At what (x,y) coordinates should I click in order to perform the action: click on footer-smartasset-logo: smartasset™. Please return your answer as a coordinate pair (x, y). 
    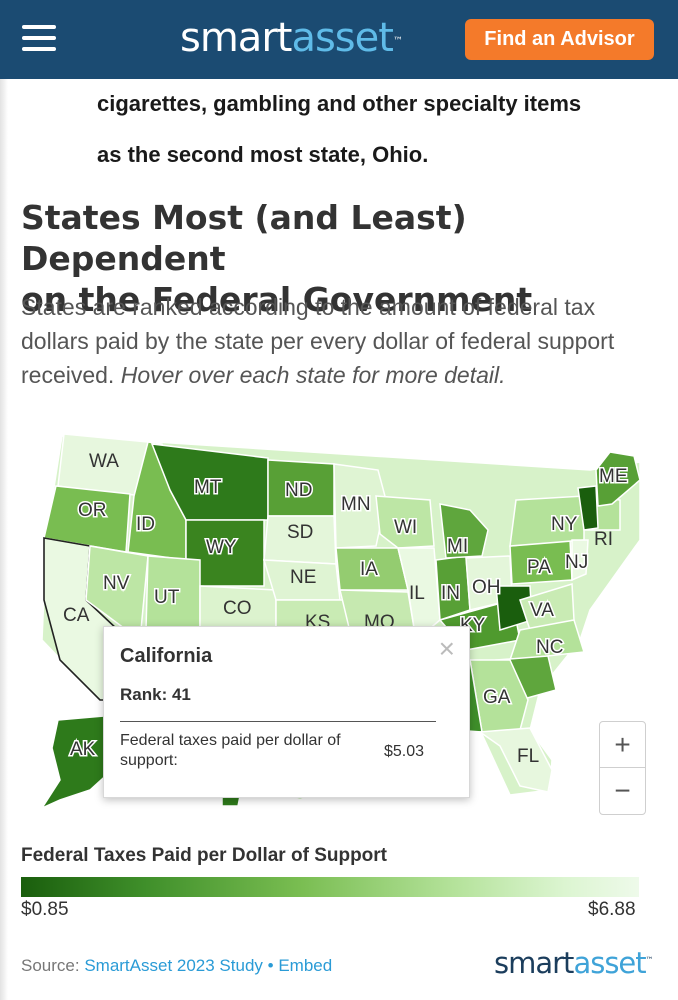
    Looking at the image, I should click on (574, 963).